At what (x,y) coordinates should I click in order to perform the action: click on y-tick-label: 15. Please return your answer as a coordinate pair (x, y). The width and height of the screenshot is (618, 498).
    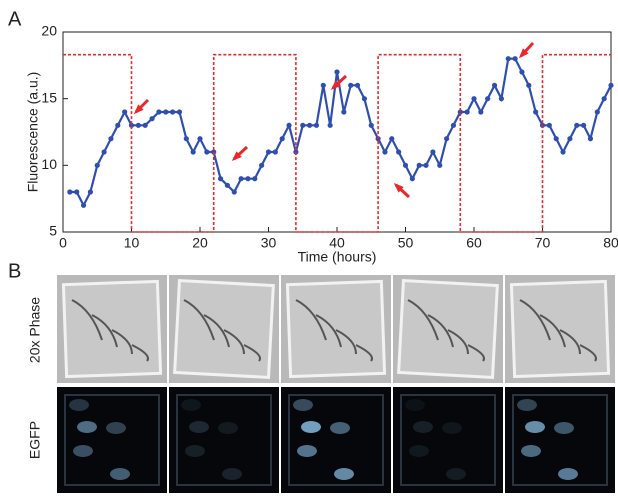
    Looking at the image, I should click on (49, 97).